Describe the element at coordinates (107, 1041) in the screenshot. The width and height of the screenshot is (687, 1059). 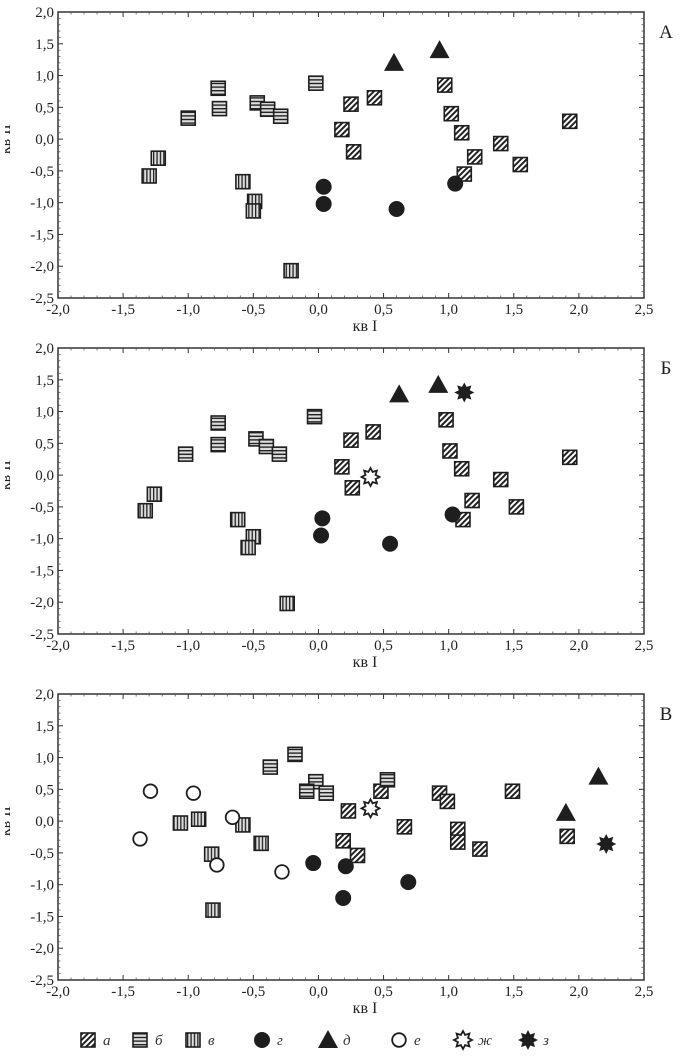
I see `legend-label: а` at that location.